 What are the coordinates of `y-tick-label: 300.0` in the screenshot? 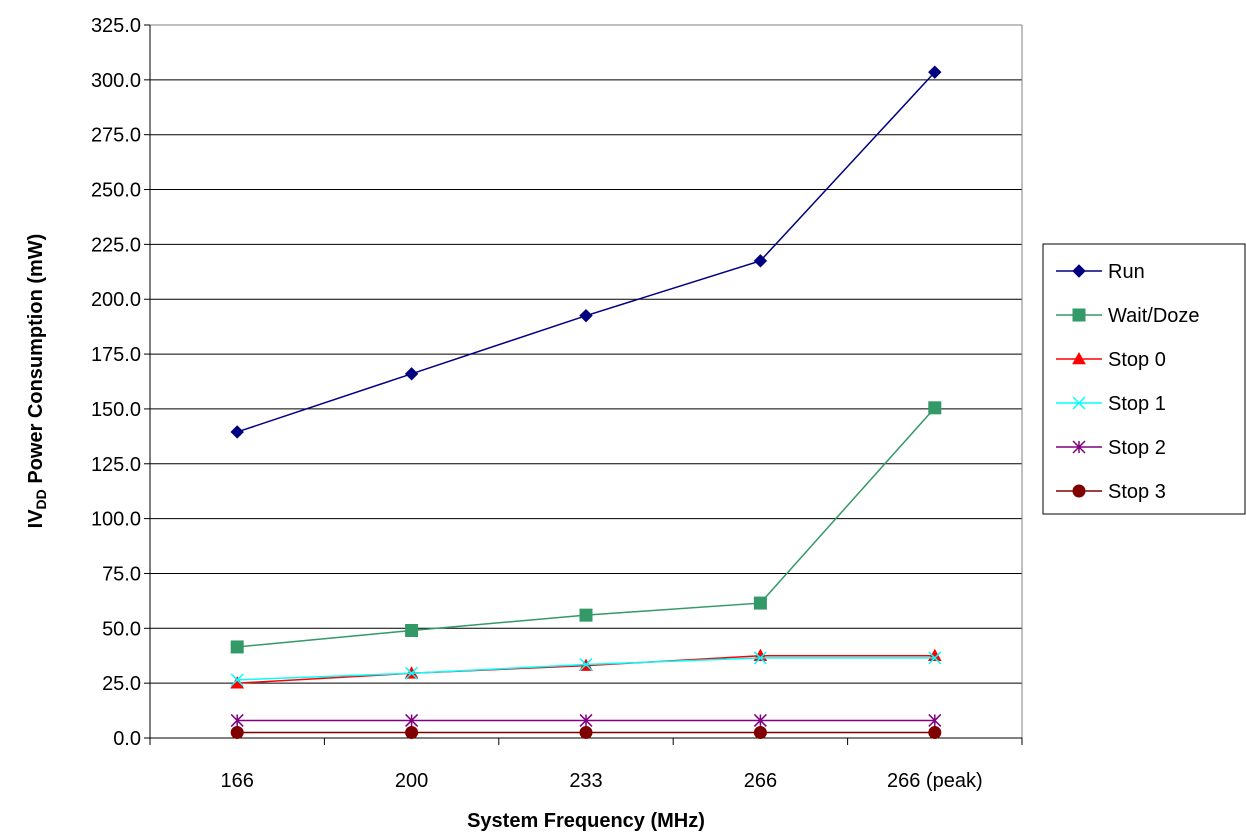 It's located at (116, 81).